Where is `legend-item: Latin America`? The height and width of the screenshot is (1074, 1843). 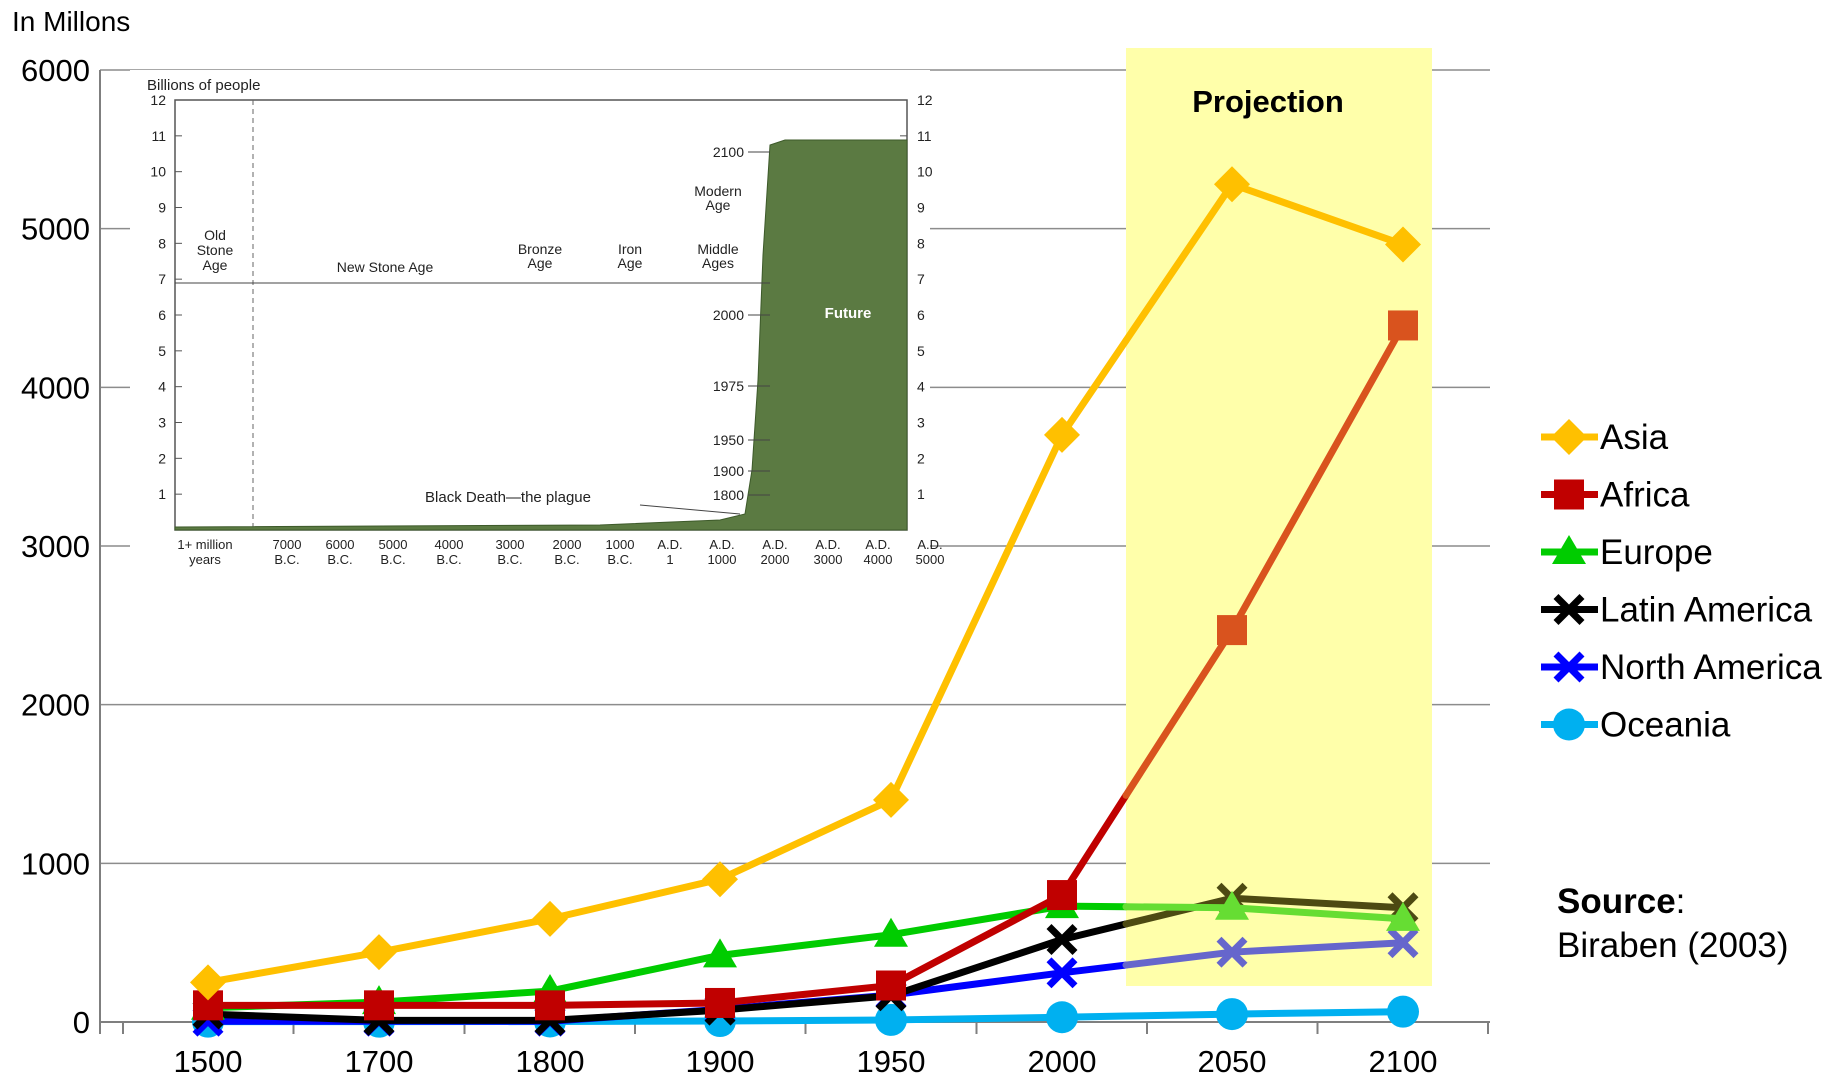 legend-item: Latin America is located at coordinates (1677, 610).